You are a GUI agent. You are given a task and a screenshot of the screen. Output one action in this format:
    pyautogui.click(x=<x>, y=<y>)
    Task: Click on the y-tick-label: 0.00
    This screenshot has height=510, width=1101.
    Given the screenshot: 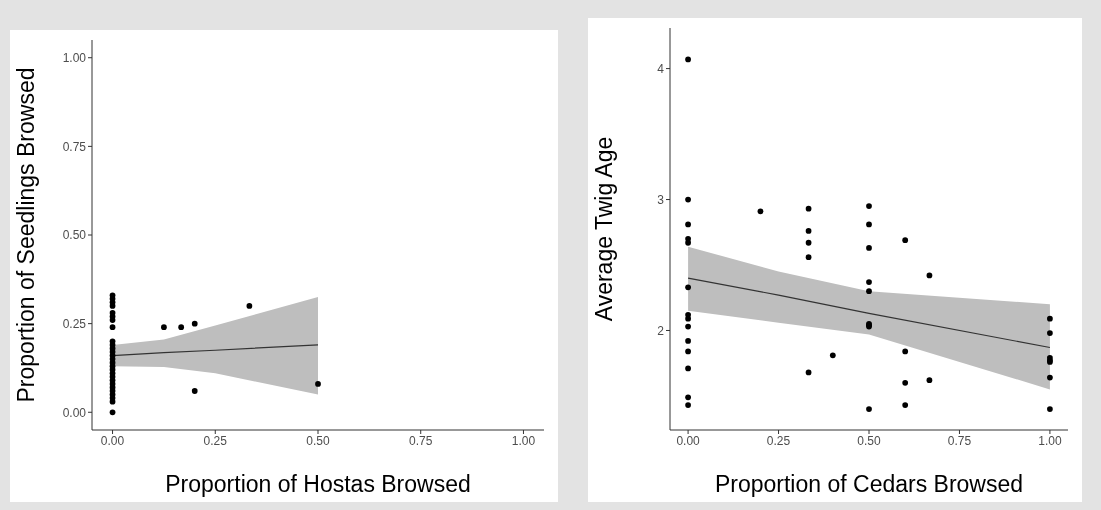 What is the action you would take?
    pyautogui.click(x=74, y=412)
    